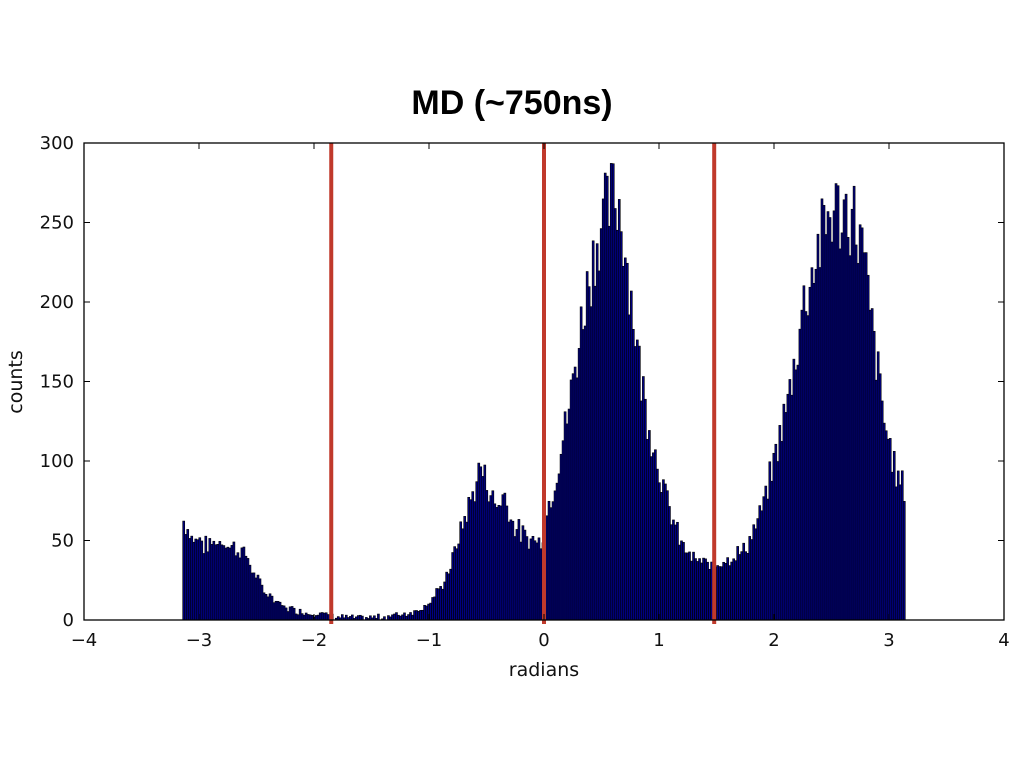  Describe the element at coordinates (68, 620) in the screenshot. I see `y-tick-label: 0` at that location.